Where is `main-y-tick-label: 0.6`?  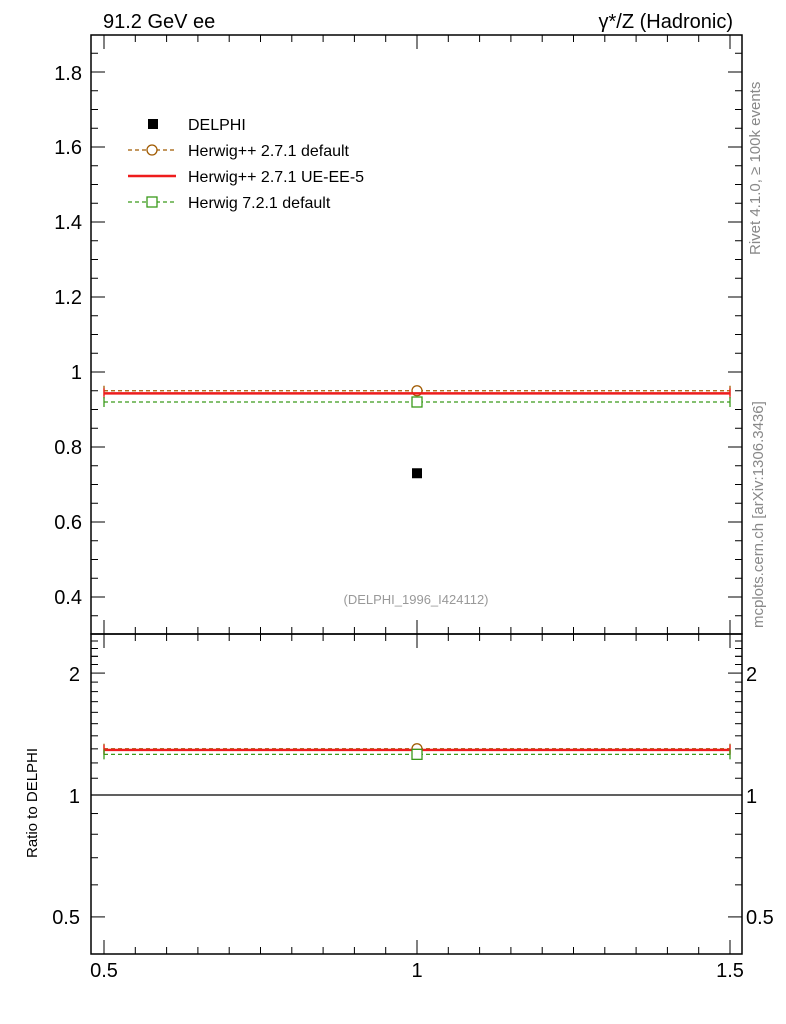
main-y-tick-label: 0.6 is located at coordinates (68, 523).